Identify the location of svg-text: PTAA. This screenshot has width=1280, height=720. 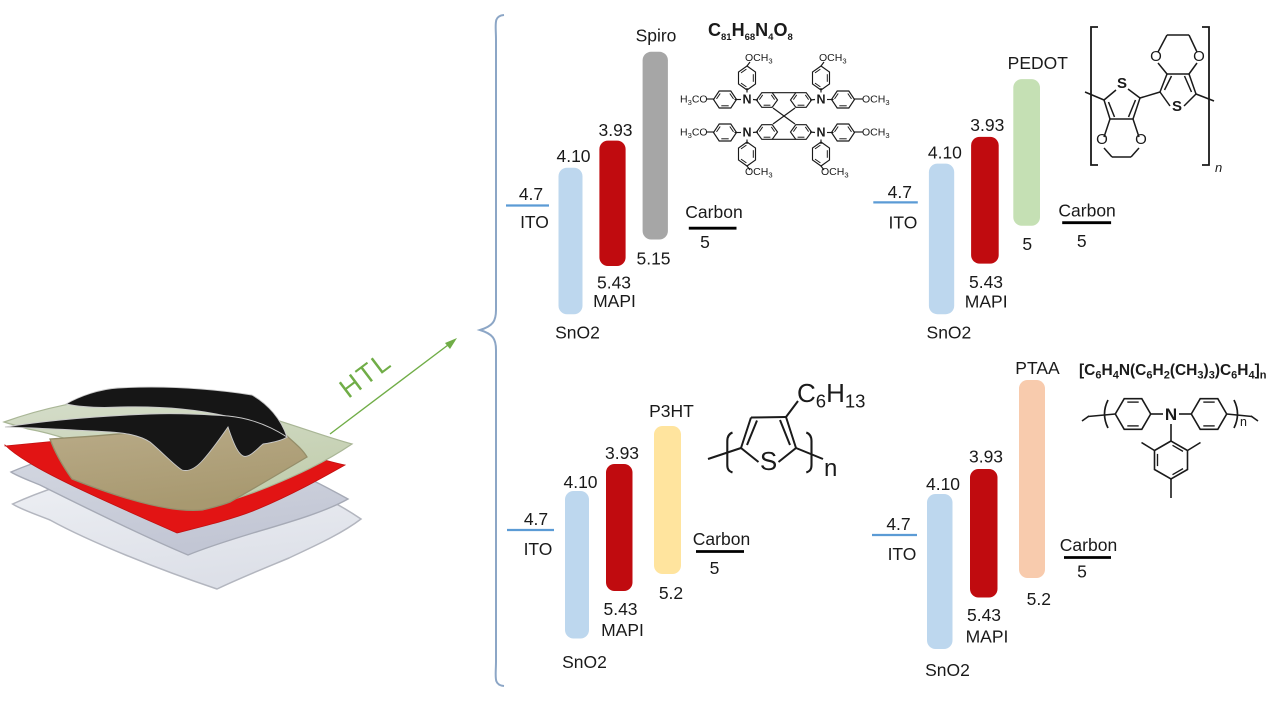
(1037, 368).